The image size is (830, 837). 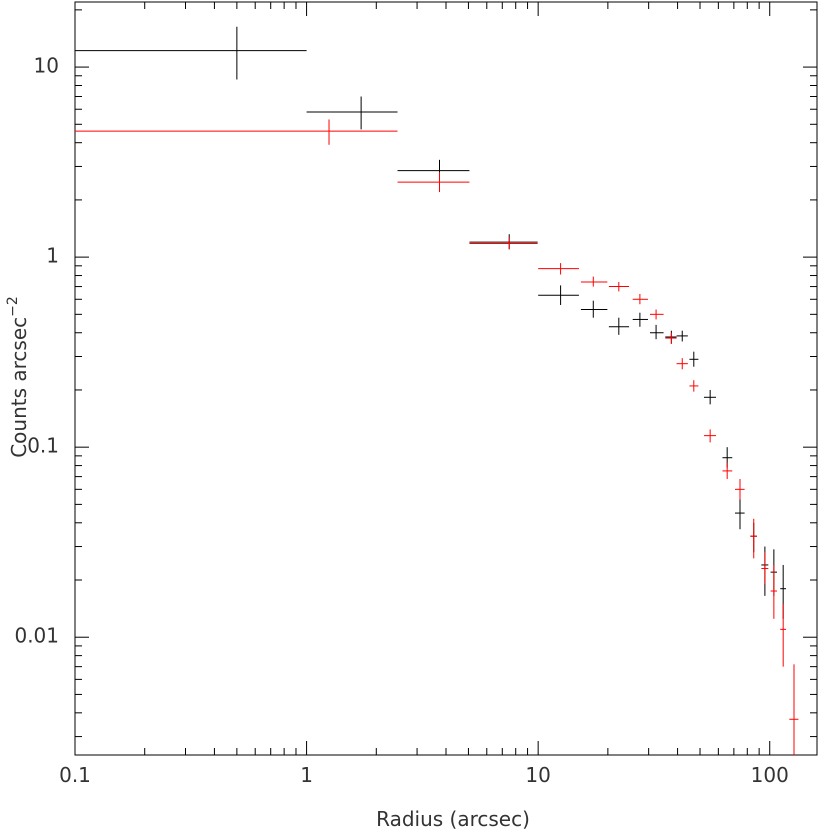 What do you see at coordinates (537, 775) in the screenshot?
I see `x-tick-label: 10` at bounding box center [537, 775].